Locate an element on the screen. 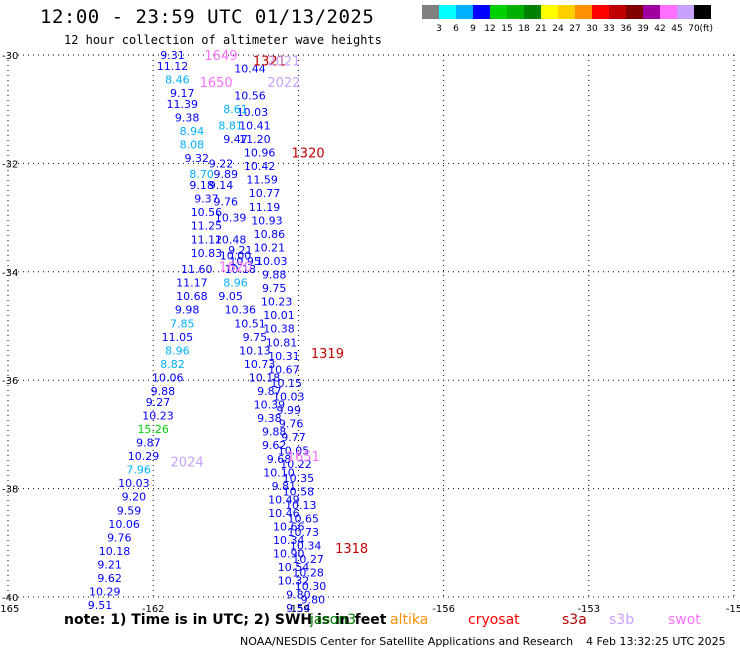 The width and height of the screenshot is (740, 650). swh-data-label: 11.25 is located at coordinates (207, 226).